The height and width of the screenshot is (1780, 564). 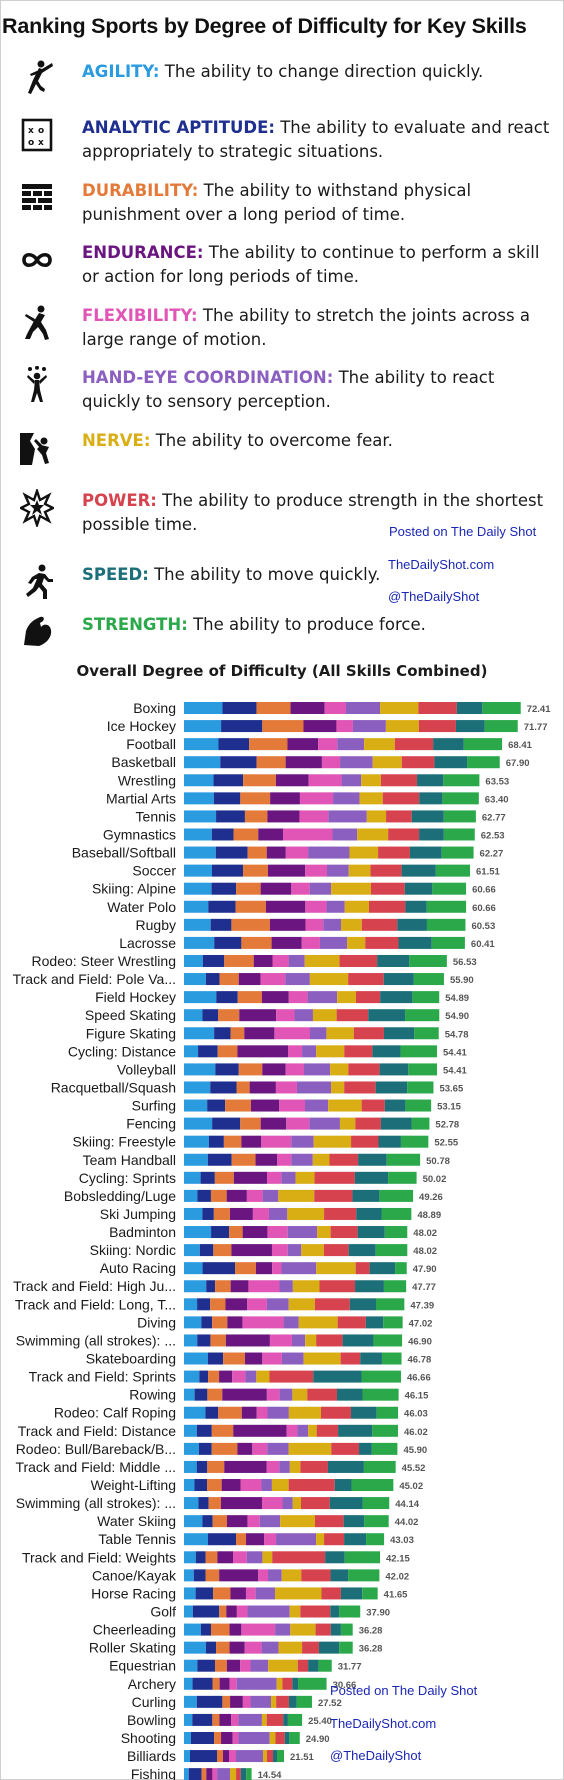 What do you see at coordinates (424, 1287) in the screenshot?
I see `total-value-label: 47.77` at bounding box center [424, 1287].